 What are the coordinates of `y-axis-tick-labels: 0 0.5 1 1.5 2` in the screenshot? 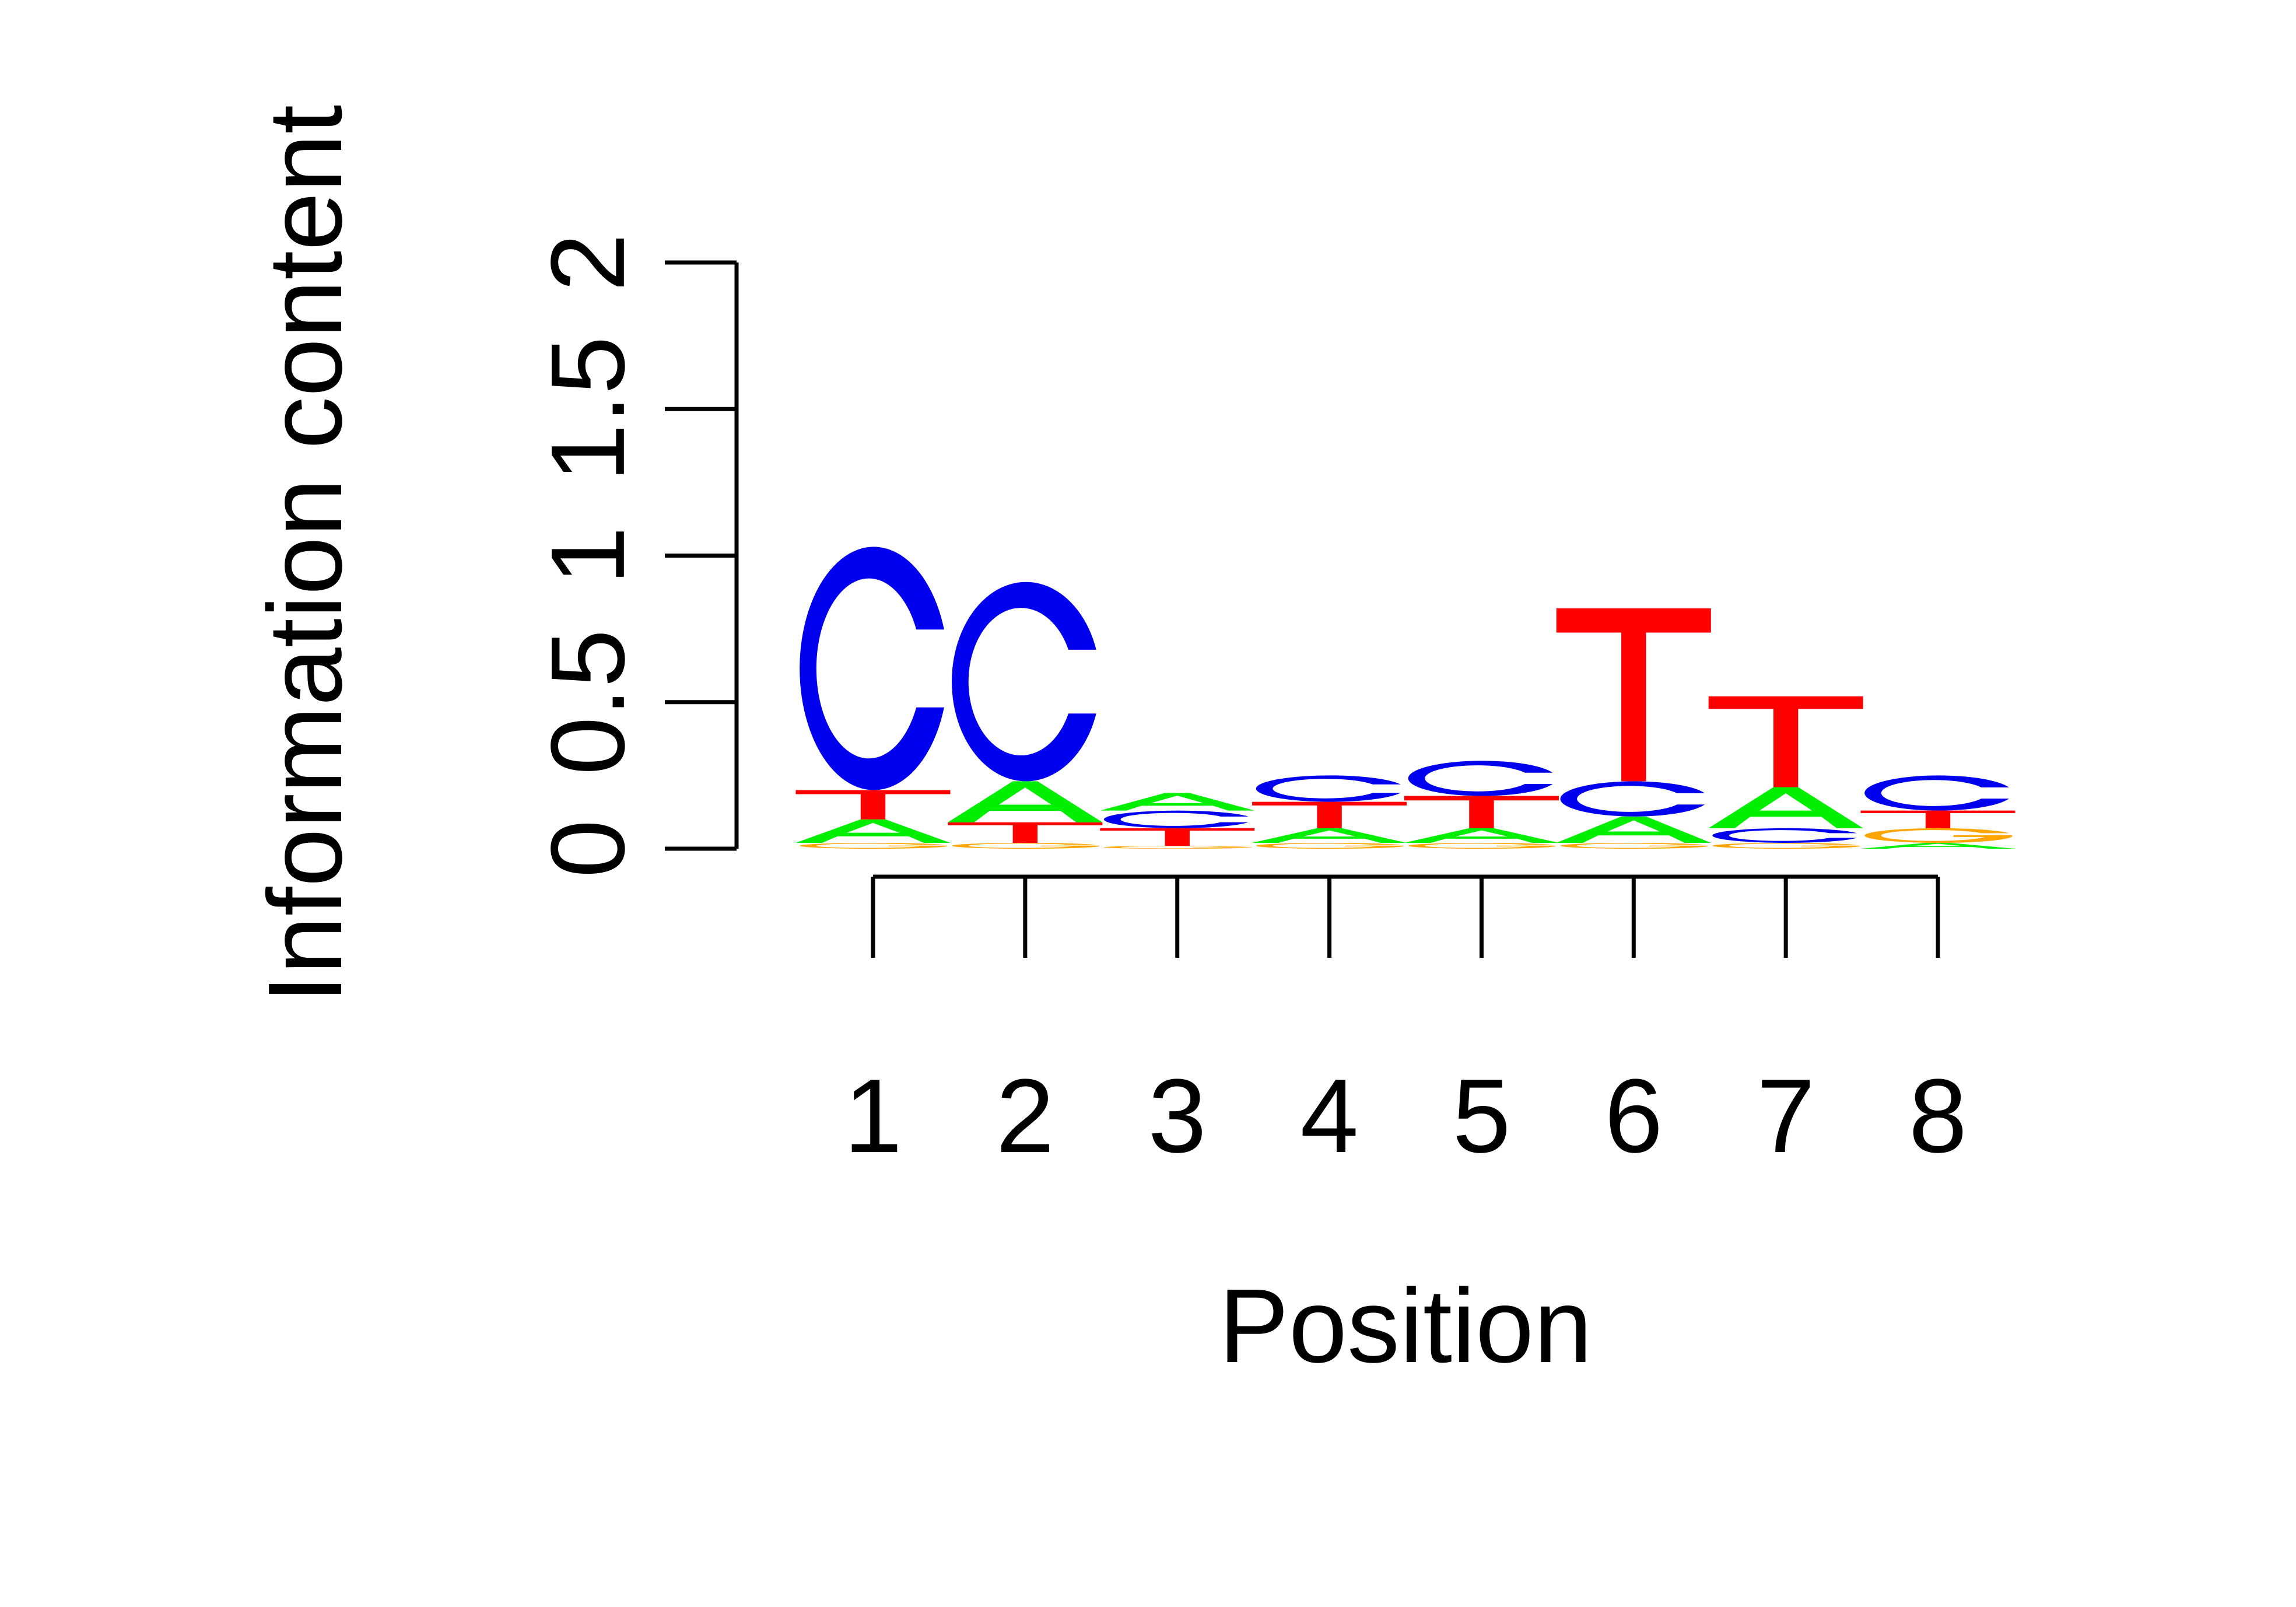 It's located at (588, 555).